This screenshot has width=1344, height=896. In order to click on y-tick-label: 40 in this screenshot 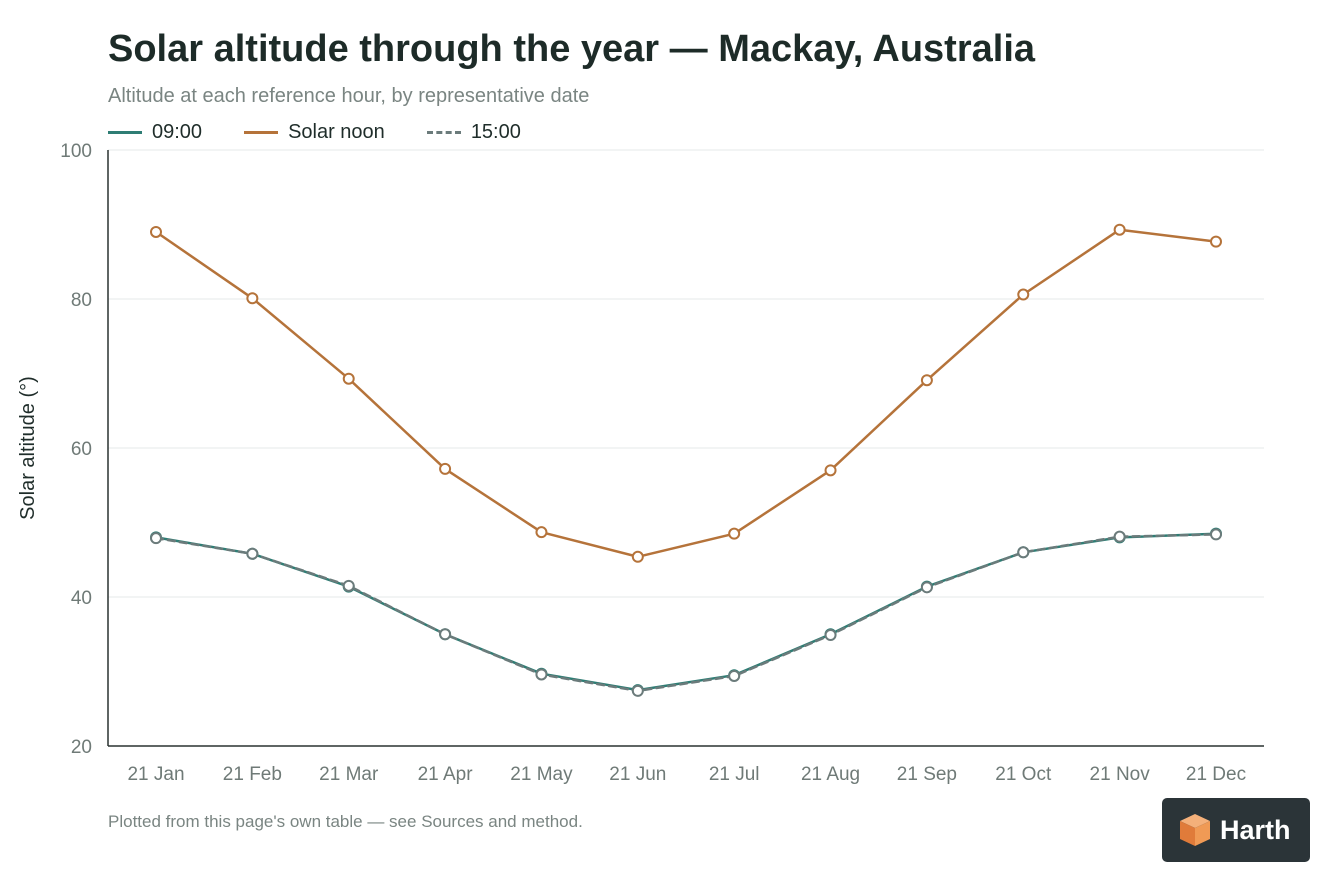, I will do `click(81, 598)`.